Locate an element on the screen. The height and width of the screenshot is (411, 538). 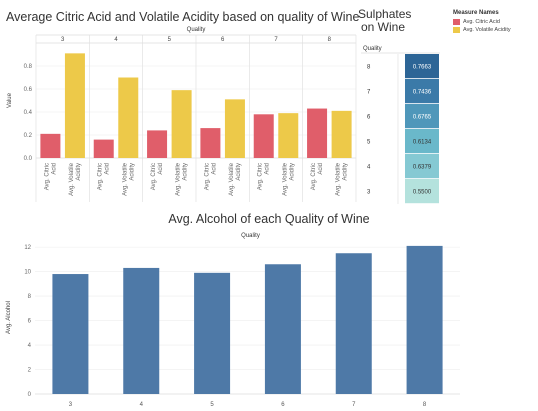
chart1-category-label: 5 is located at coordinates (170, 40).